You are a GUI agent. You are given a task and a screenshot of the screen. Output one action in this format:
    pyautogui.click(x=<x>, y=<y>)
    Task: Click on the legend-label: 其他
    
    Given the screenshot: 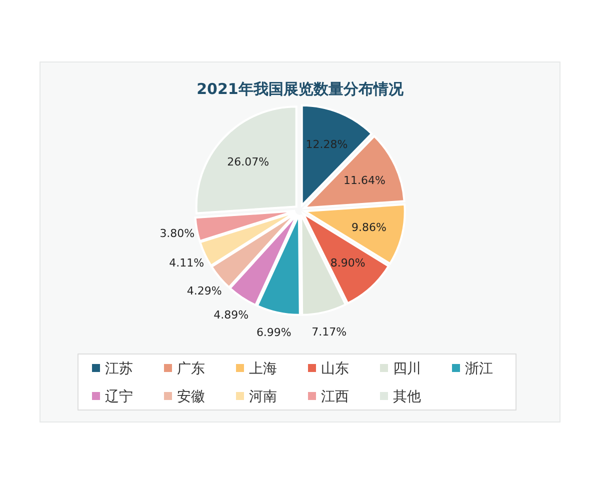 What is the action you would take?
    pyautogui.click(x=407, y=397)
    